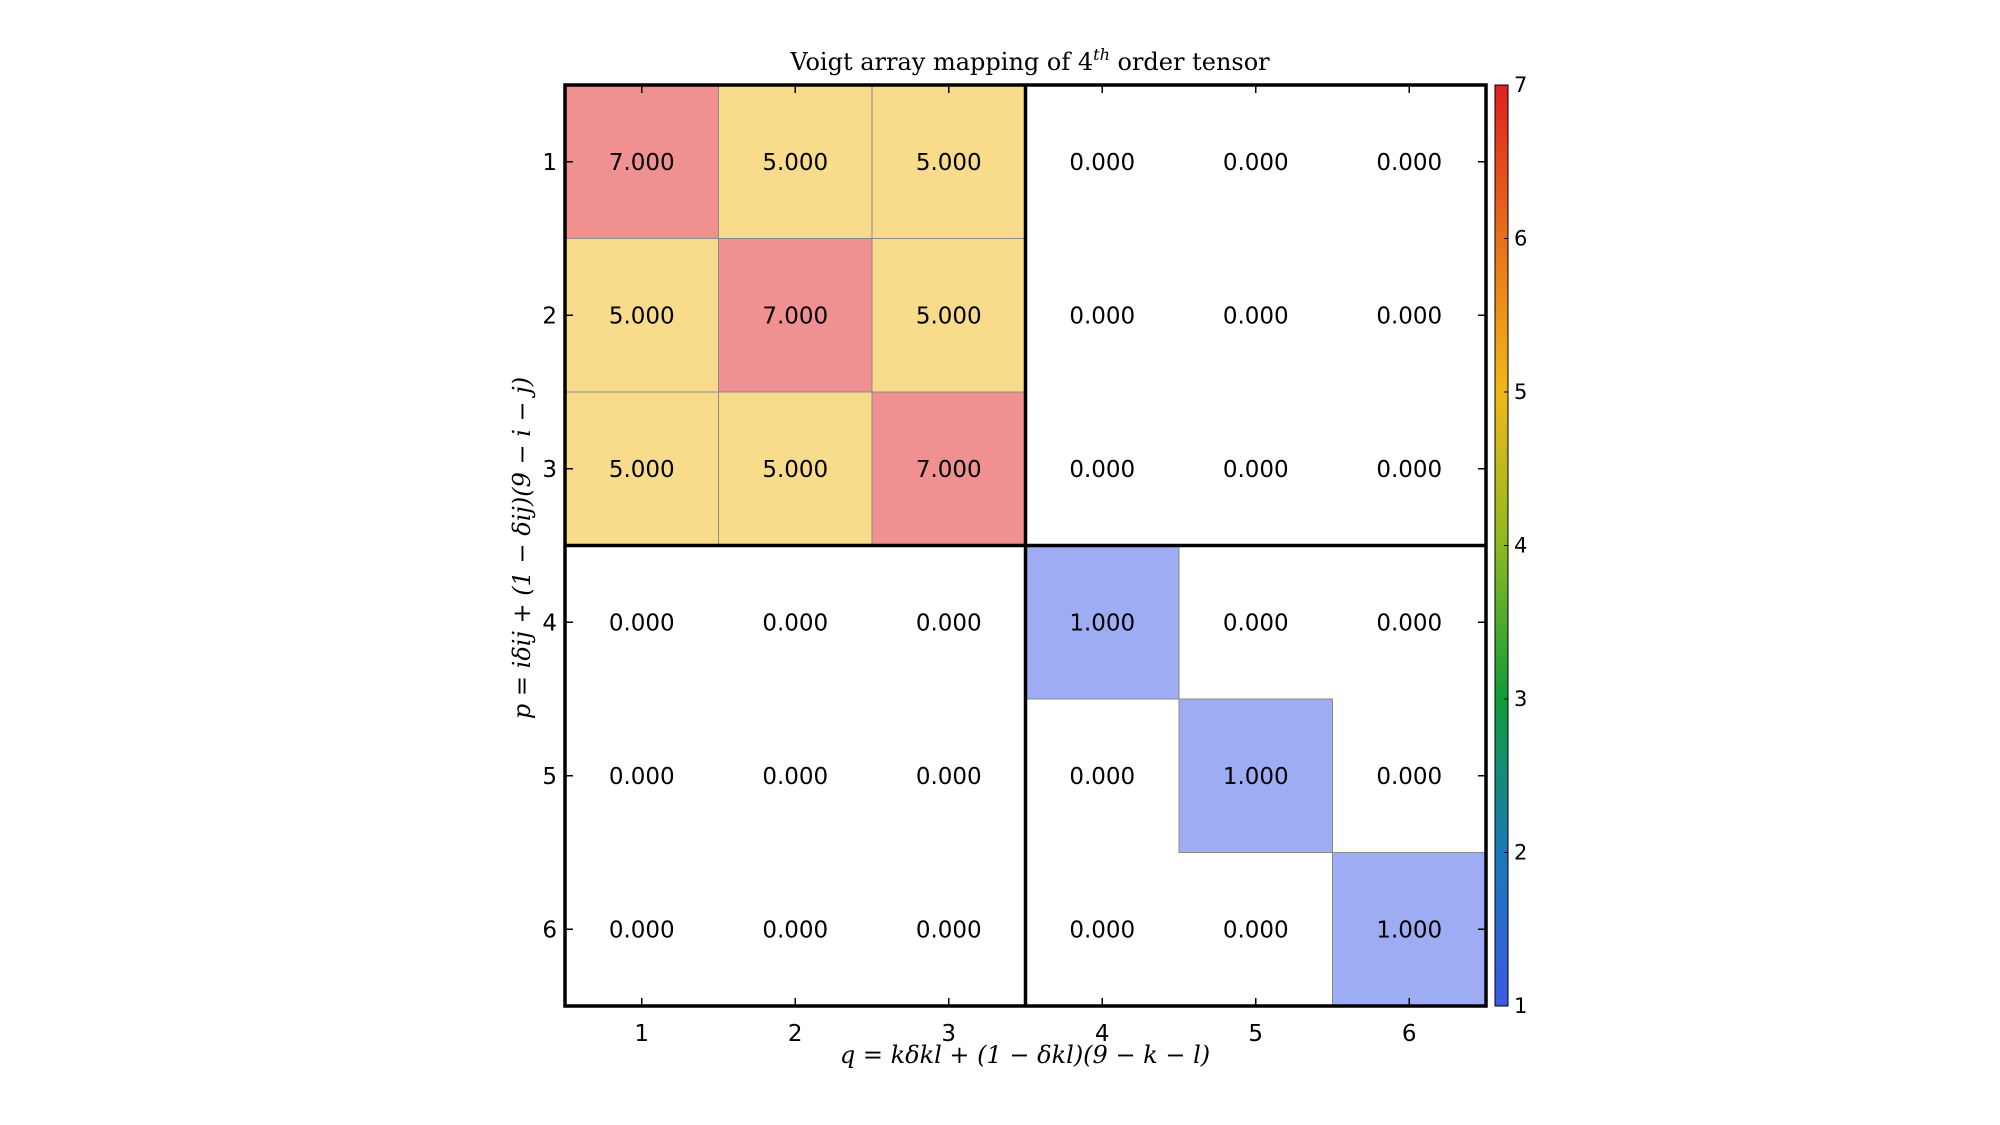 Image resolution: width=2000 pixels, height=1125 pixels. What do you see at coordinates (642, 777) in the screenshot?
I see `cell-label-r5-c1: 0.000` at bounding box center [642, 777].